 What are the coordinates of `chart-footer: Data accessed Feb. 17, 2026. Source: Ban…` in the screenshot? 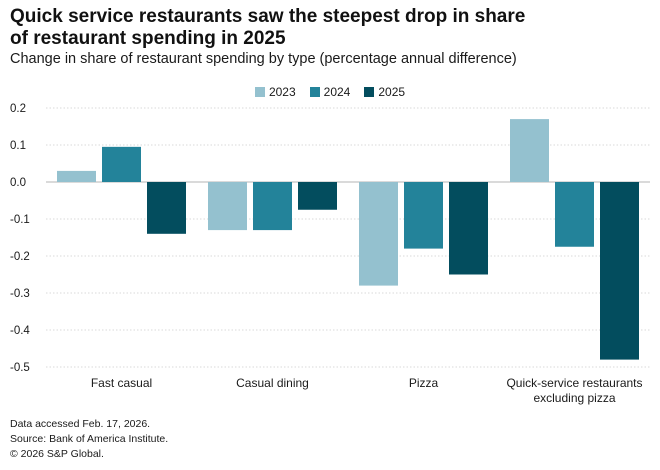 It's located at (89, 439).